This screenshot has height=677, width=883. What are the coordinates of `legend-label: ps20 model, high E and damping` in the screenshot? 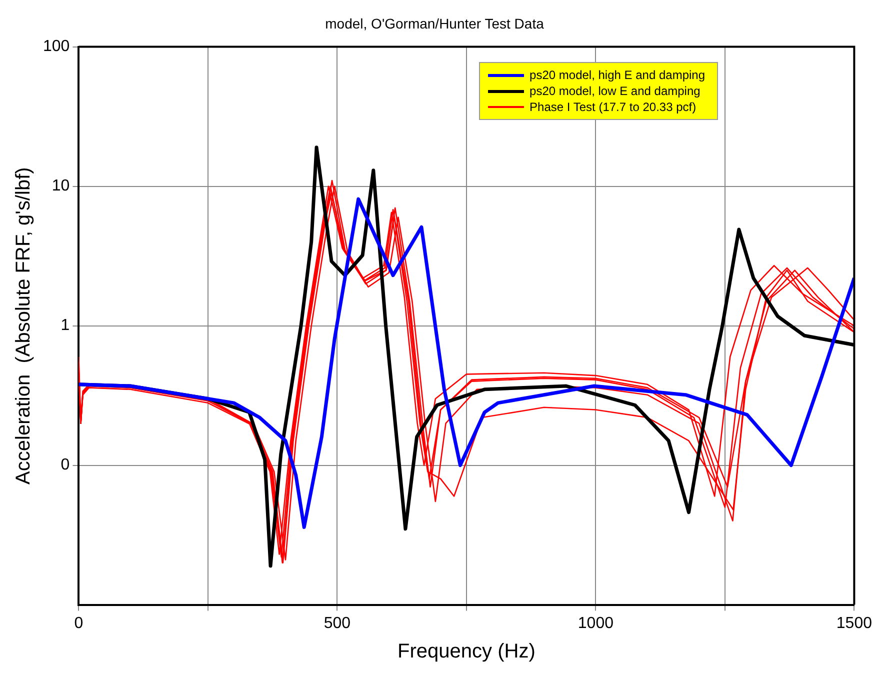 It's located at (617, 75).